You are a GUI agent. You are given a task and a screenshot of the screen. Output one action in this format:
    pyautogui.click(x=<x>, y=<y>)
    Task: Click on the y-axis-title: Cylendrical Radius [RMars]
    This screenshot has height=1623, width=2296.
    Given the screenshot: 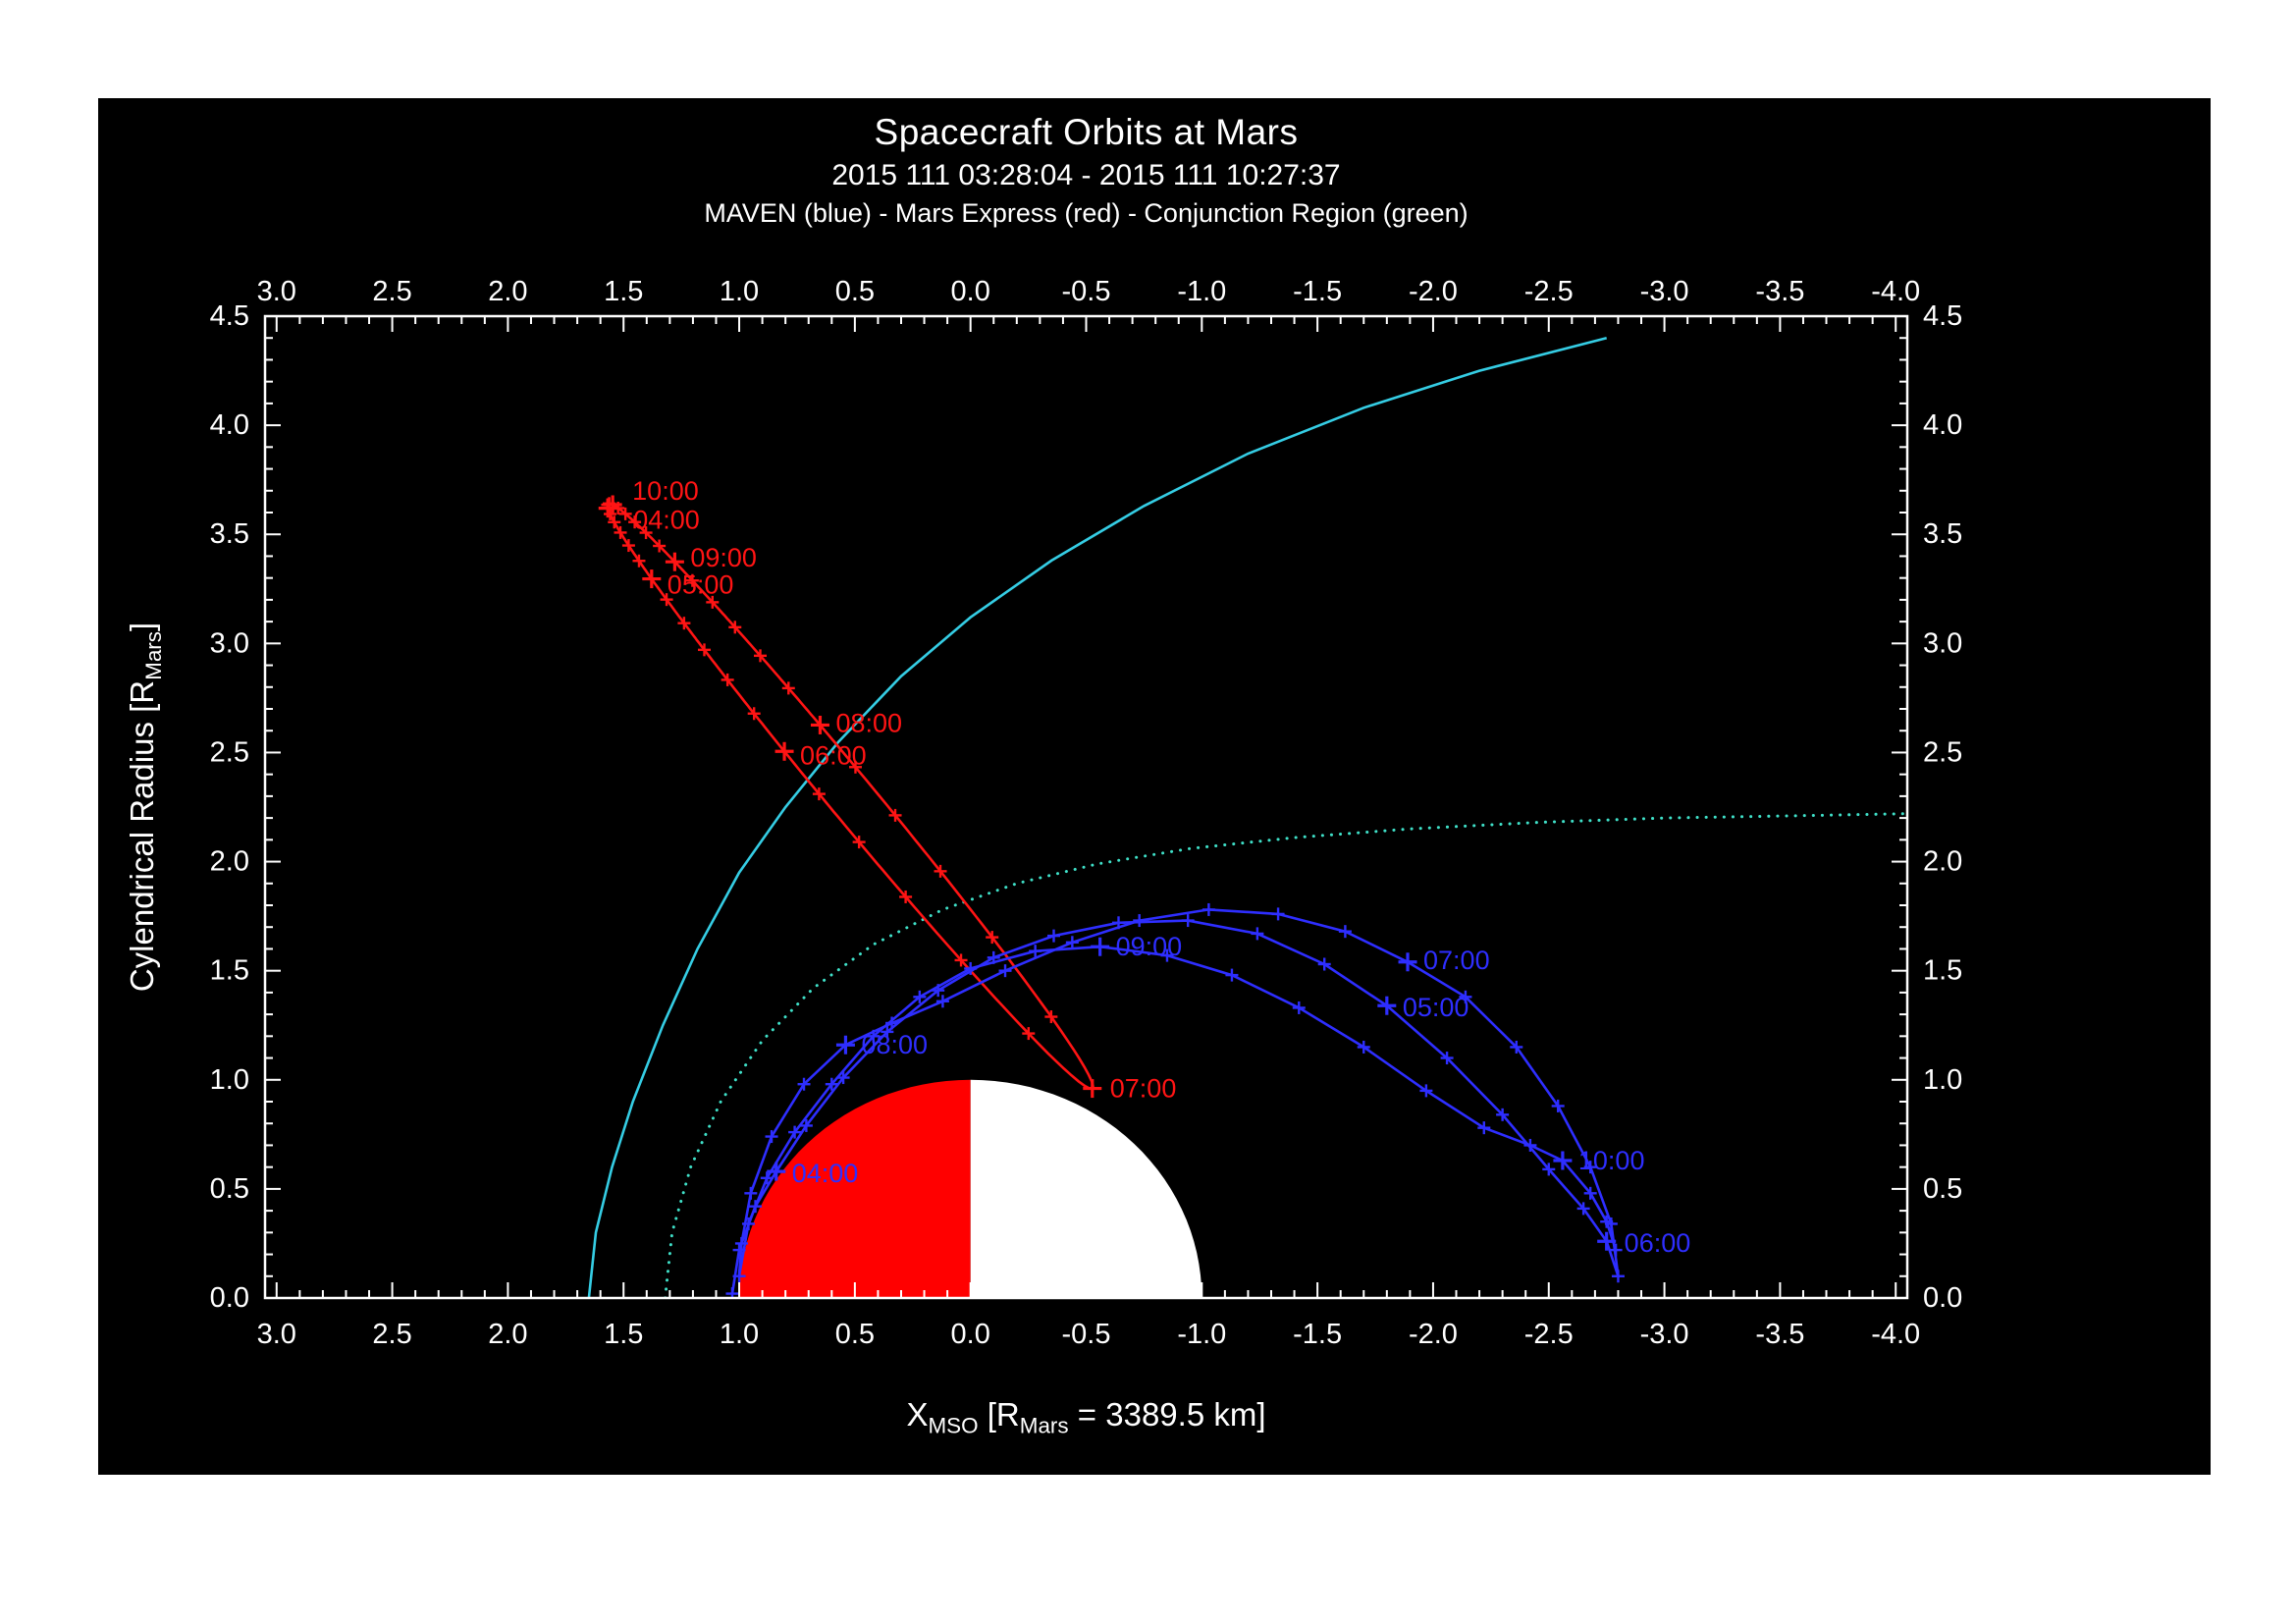 What is the action you would take?
    pyautogui.click(x=146, y=807)
    